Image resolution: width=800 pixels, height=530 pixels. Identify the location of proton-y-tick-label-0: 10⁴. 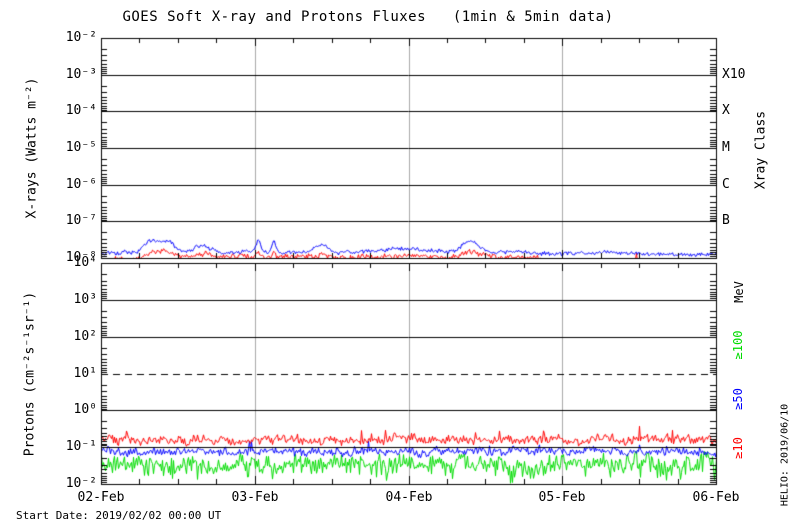
(85, 262).